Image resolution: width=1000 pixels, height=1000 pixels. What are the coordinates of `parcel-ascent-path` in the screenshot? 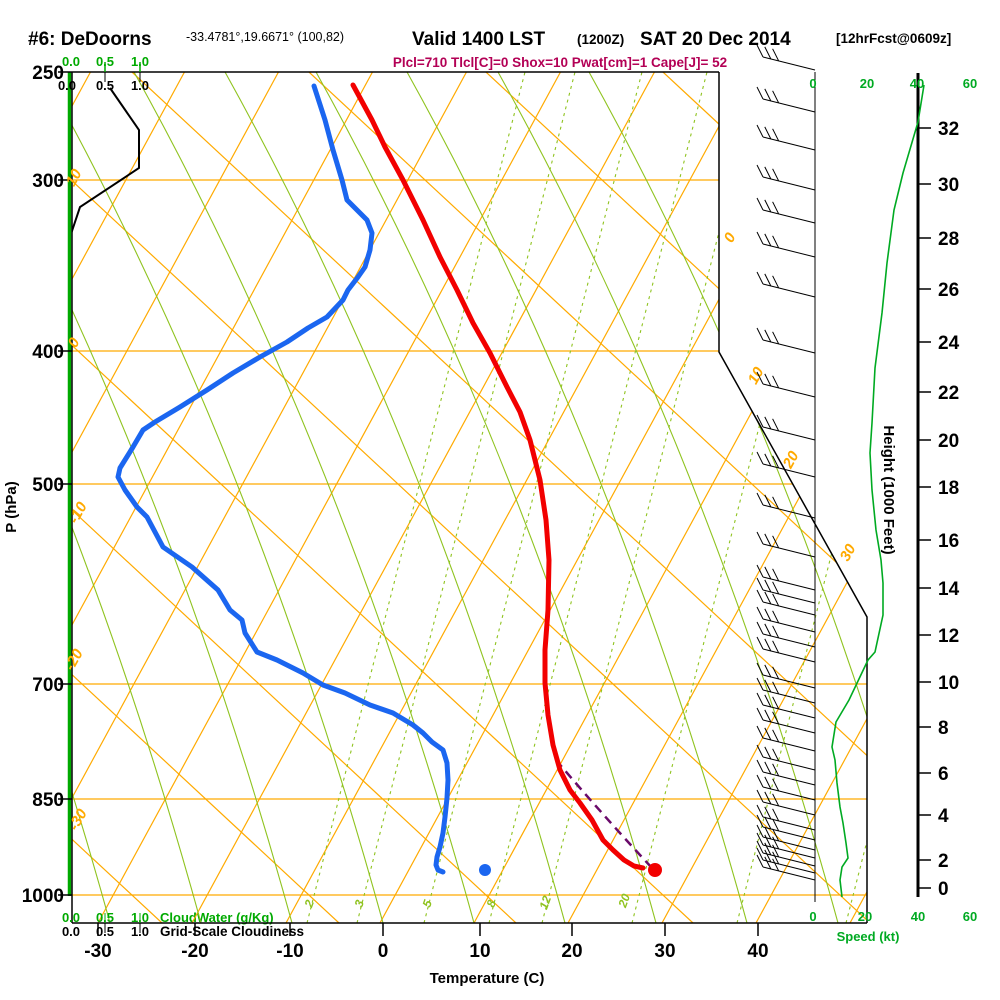 It's located at (604, 814).